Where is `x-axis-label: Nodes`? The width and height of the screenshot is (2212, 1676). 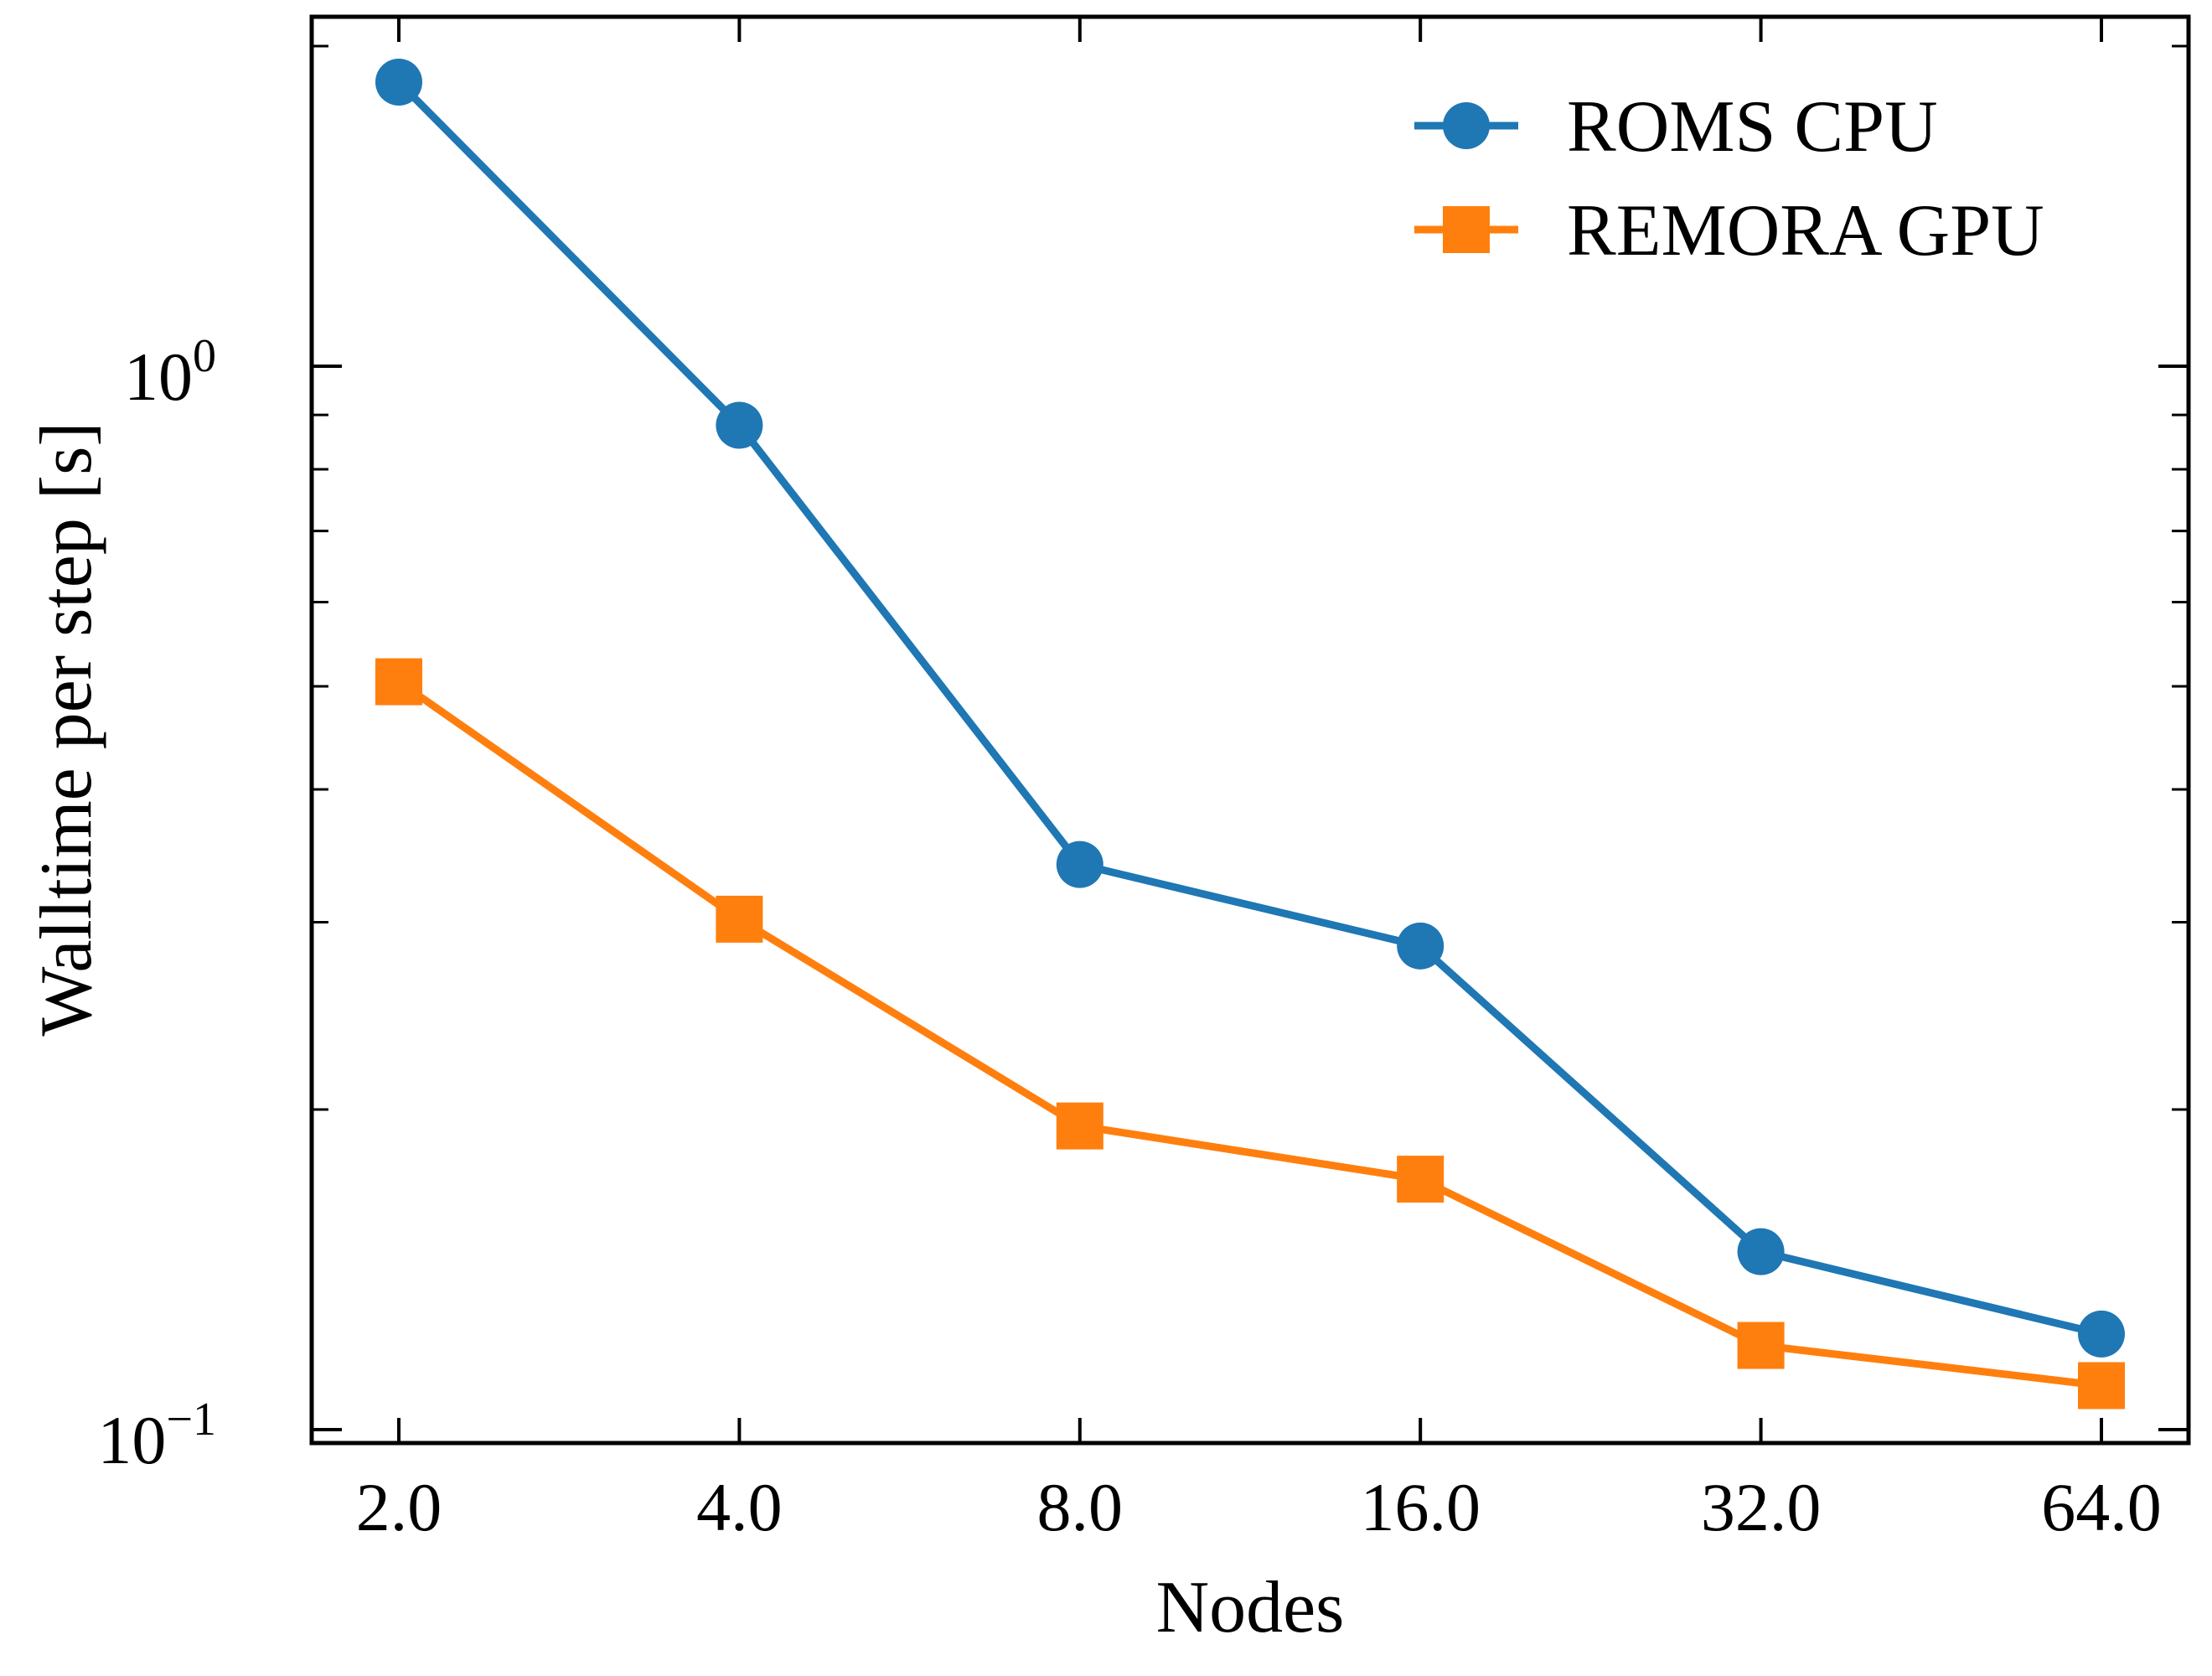
x-axis-label: Nodes is located at coordinates (1250, 1607).